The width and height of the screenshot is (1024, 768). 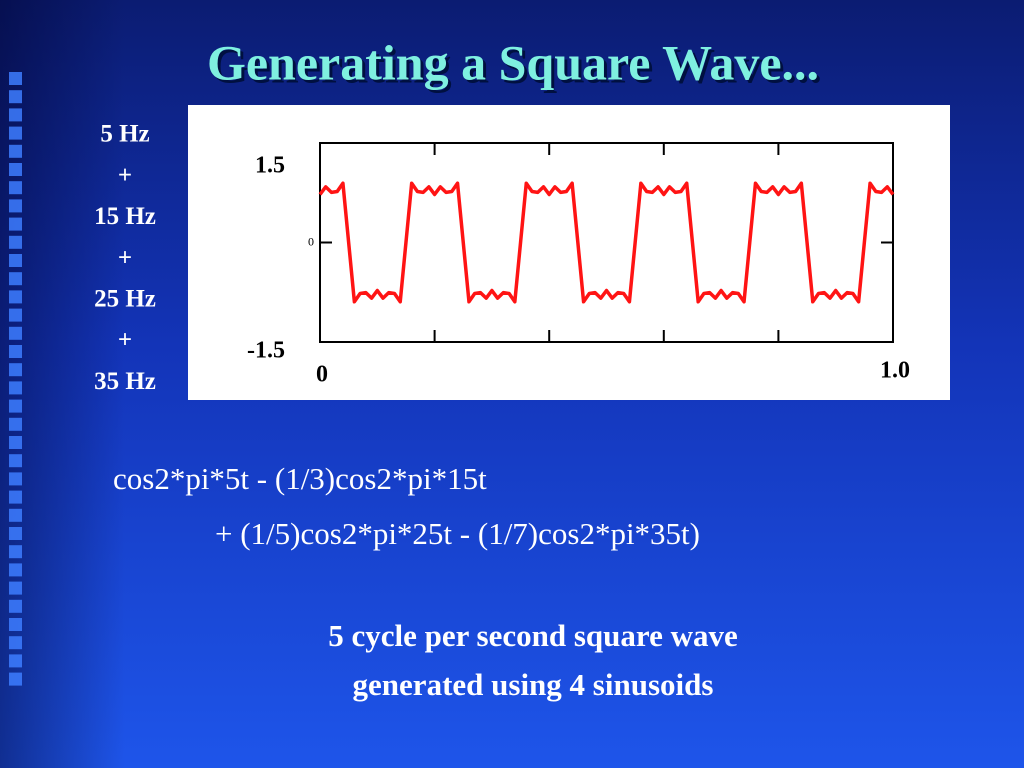 I want to click on equation-line: cos2*pi*5t - (1/3)cos2*pi*15t, so click(x=300, y=478).